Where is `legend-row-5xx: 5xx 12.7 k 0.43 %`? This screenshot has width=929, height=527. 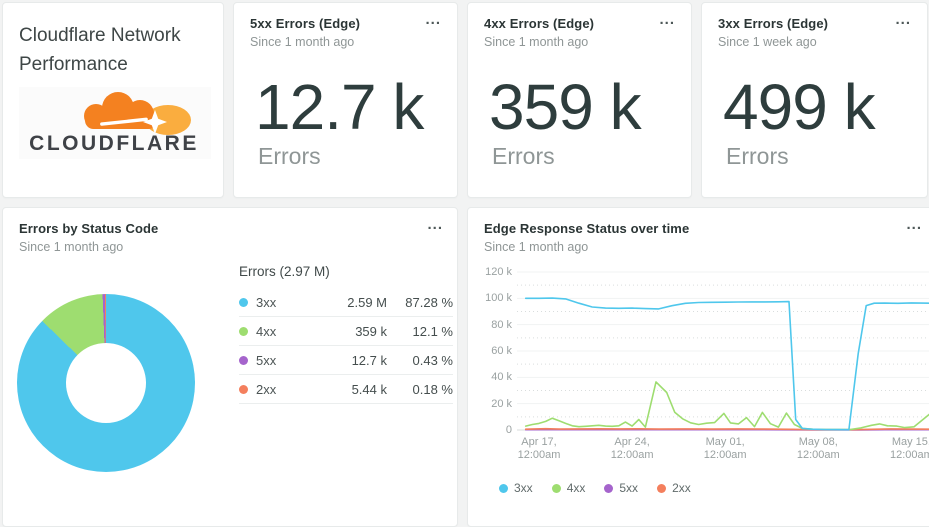
legend-row-5xx: 5xx 12.7 k 0.43 % is located at coordinates (346, 360).